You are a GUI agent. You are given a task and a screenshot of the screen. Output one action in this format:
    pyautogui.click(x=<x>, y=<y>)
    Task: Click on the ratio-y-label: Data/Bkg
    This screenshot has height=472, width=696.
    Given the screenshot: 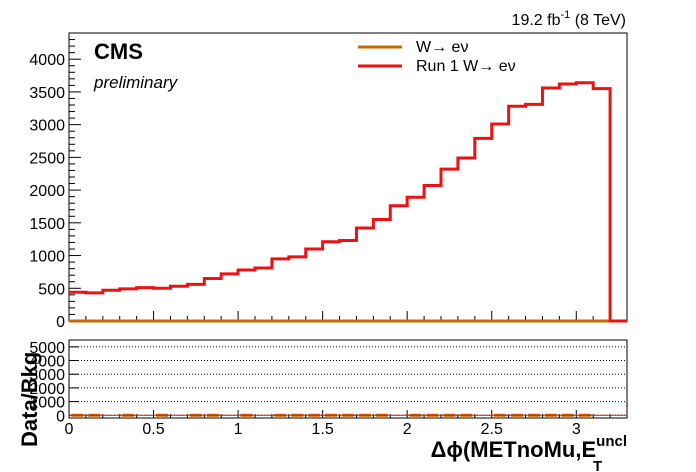 What is the action you would take?
    pyautogui.click(x=29, y=399)
    